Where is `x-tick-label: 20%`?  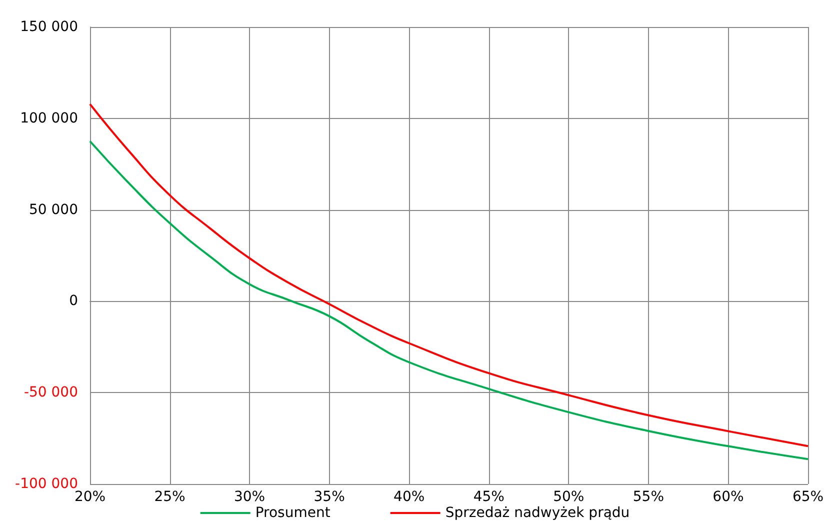
x-tick-label: 20% is located at coordinates (90, 497).